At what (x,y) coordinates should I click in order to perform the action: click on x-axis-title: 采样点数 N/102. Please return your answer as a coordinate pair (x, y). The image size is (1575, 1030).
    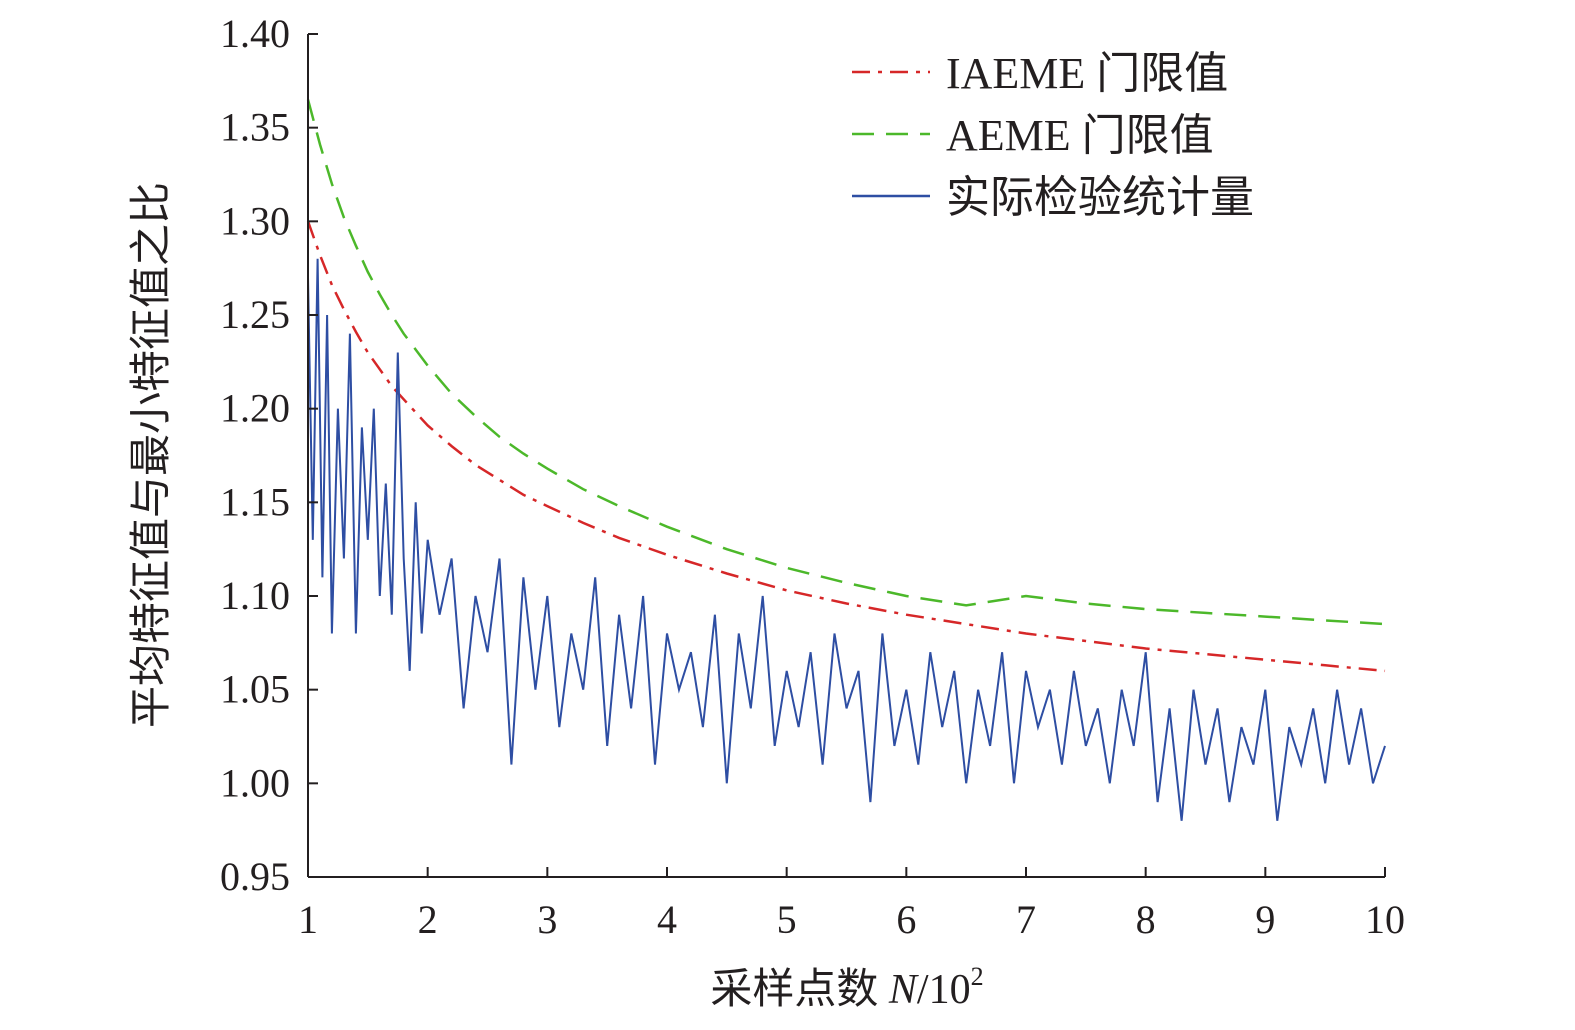
    Looking at the image, I should click on (846, 987).